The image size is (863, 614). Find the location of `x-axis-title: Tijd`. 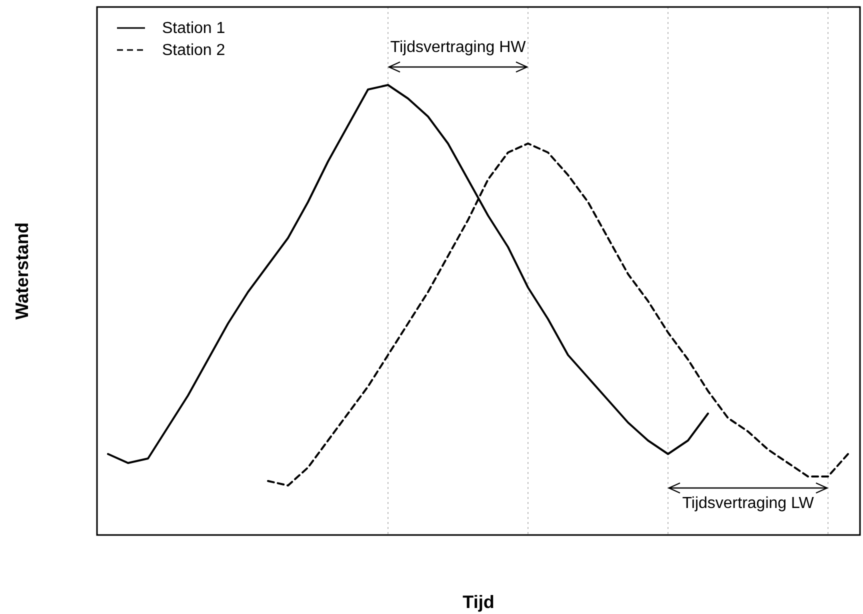

x-axis-title: Tijd is located at coordinates (478, 602).